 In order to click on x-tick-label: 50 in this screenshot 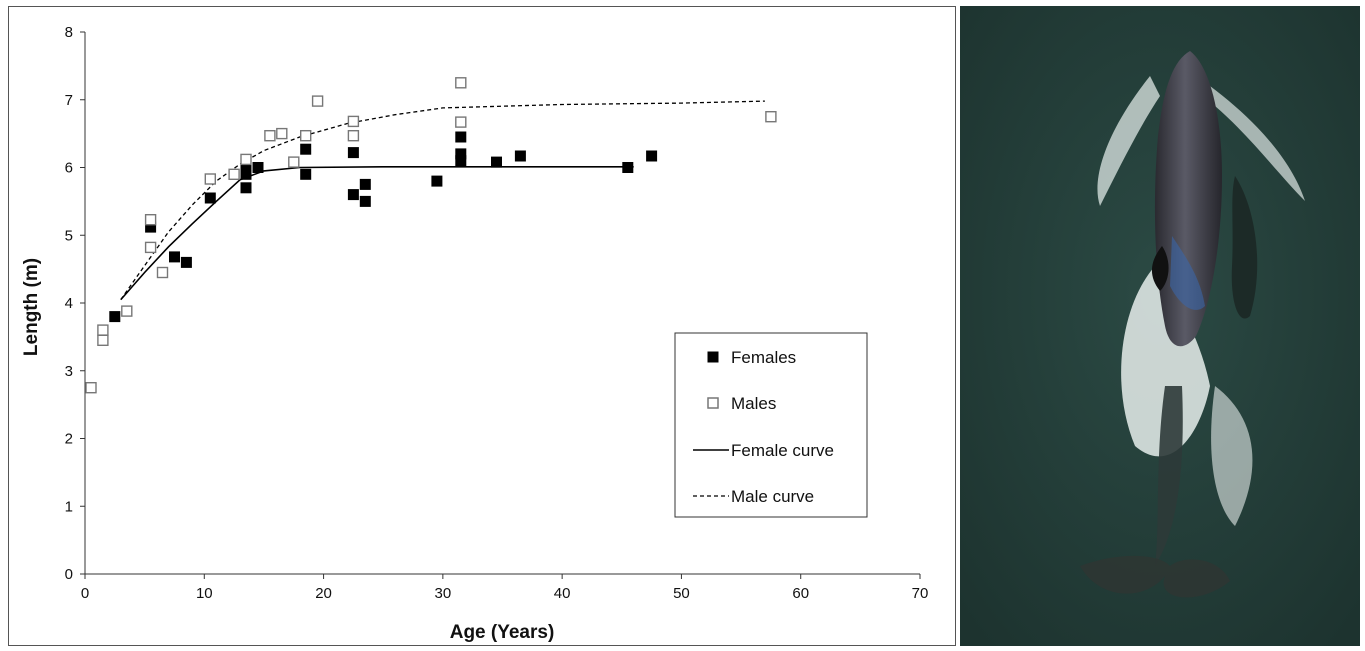, I will do `click(681, 593)`.